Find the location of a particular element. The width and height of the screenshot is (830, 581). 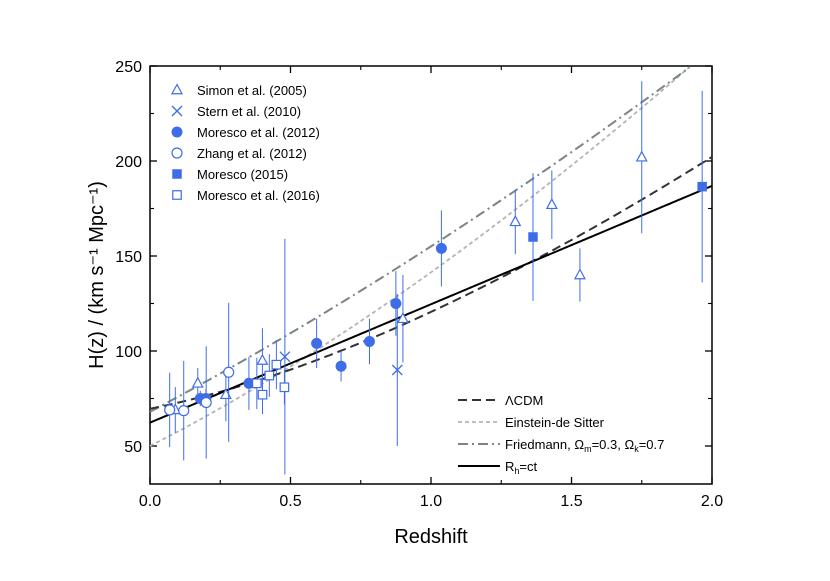

y-tick-label: 200 is located at coordinates (128, 162).